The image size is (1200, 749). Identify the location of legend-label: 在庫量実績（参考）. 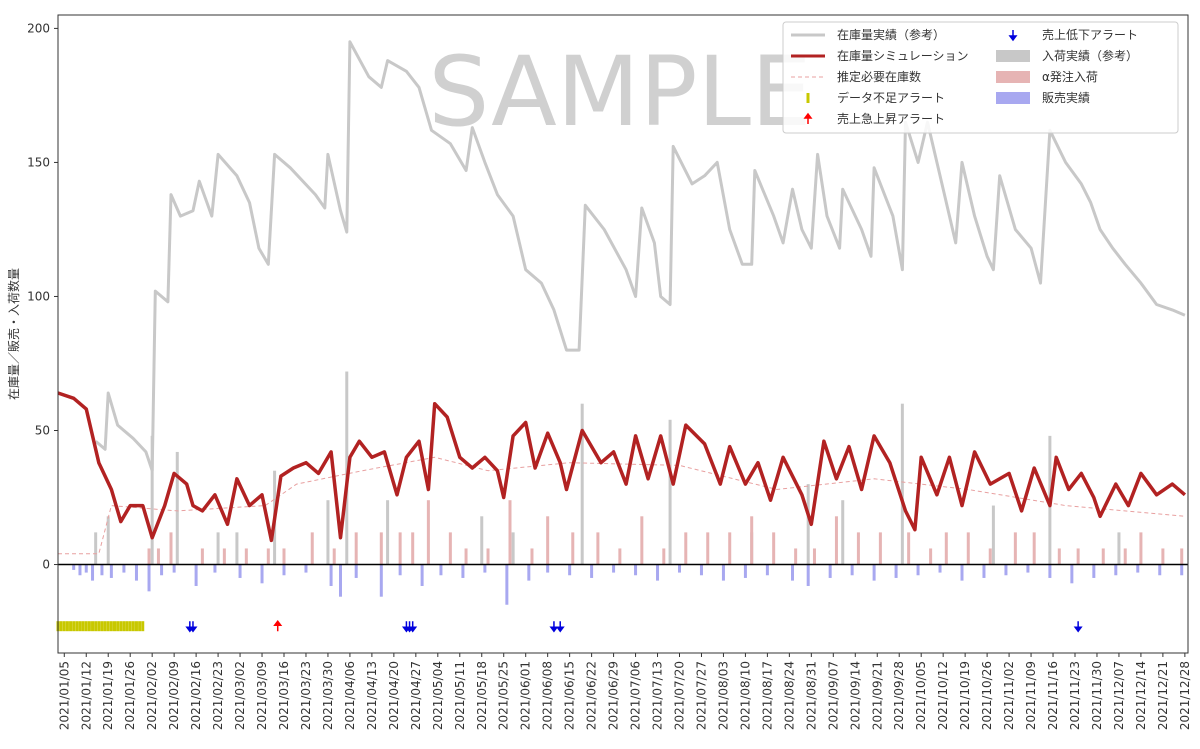
(891, 34).